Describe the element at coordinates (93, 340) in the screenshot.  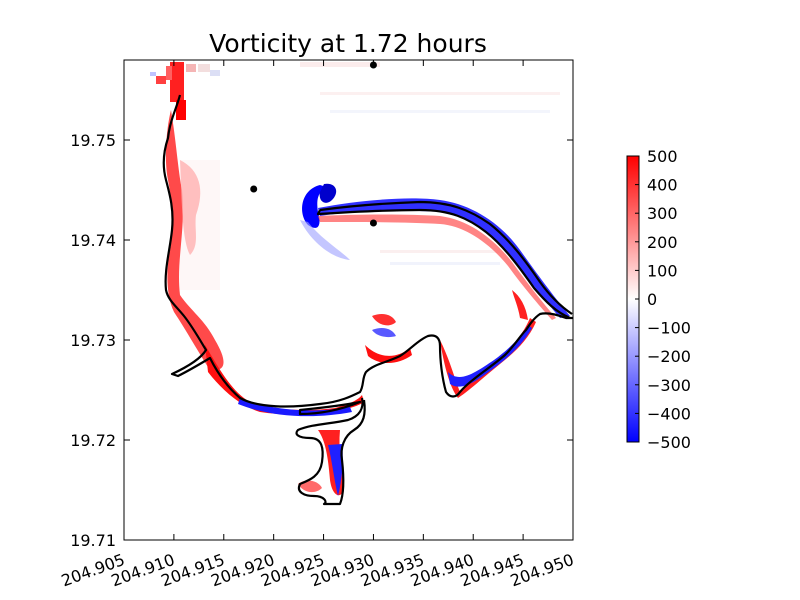
I see `y-tick-label: 19.73` at that location.